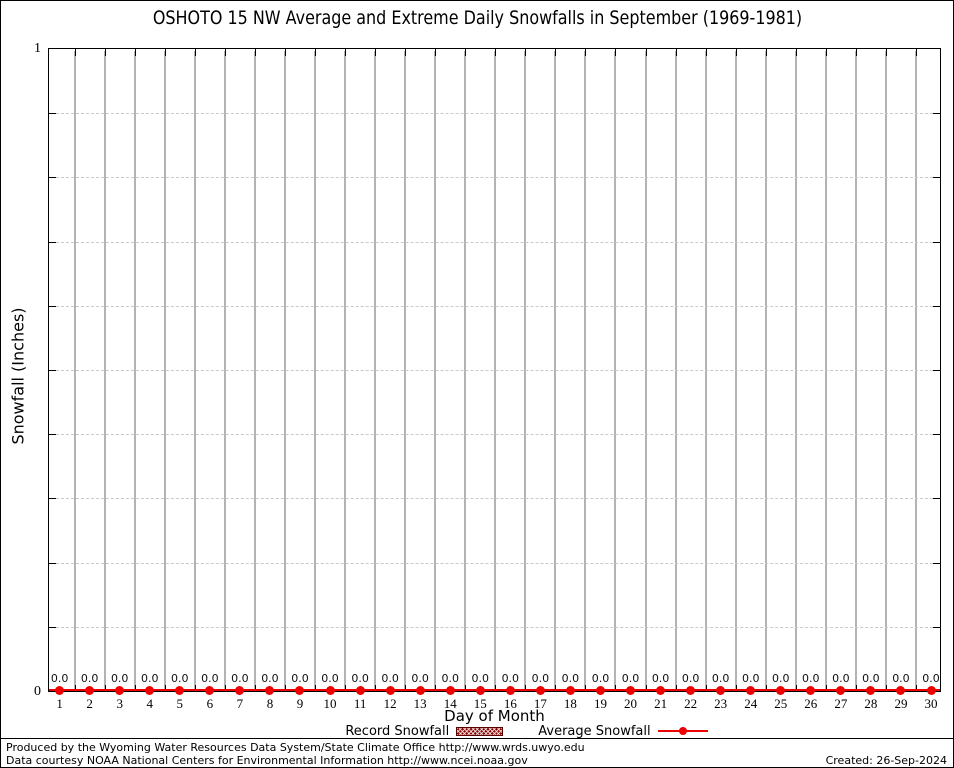 The width and height of the screenshot is (954, 768). What do you see at coordinates (119, 703) in the screenshot?
I see `x-tick-label: 3` at bounding box center [119, 703].